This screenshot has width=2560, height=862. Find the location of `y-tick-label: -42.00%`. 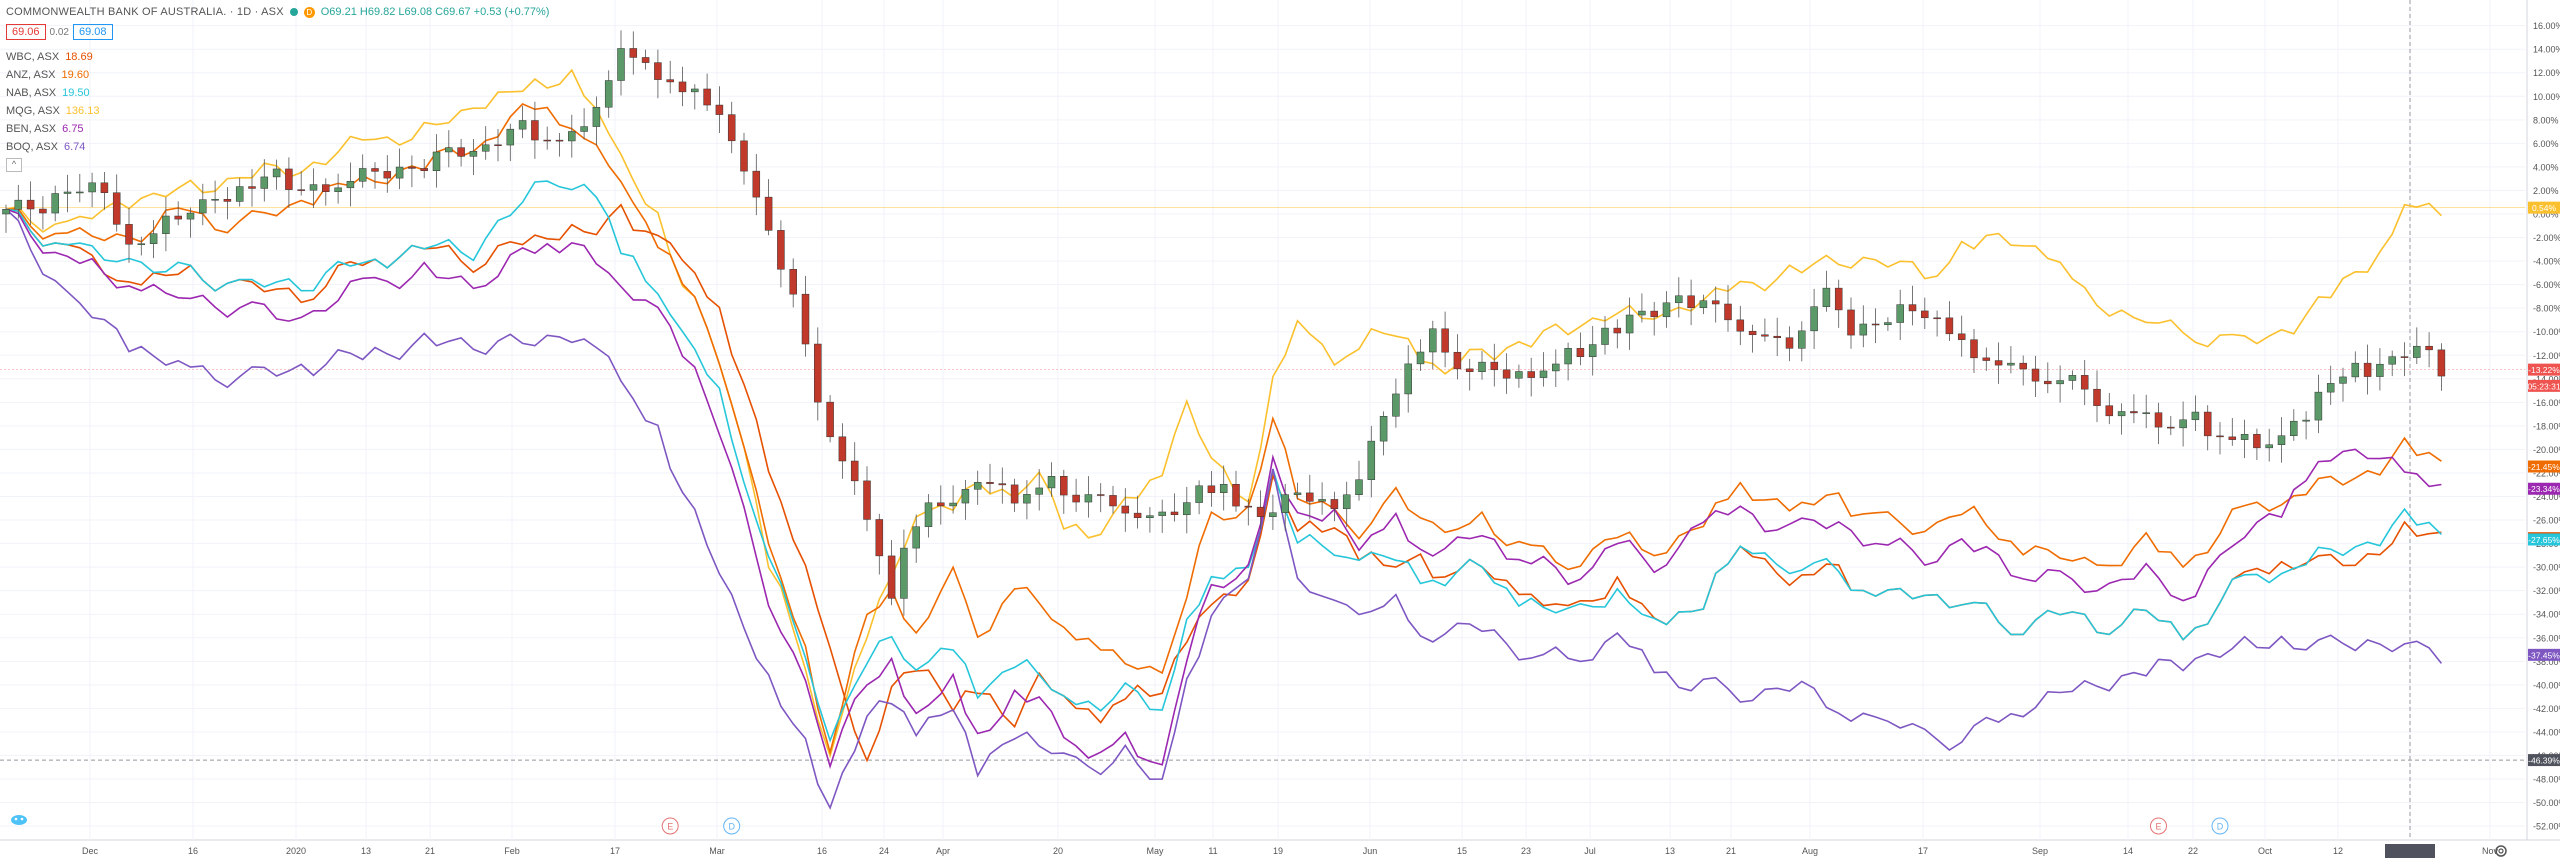

y-tick-label: -42.00% is located at coordinates (2546, 709).